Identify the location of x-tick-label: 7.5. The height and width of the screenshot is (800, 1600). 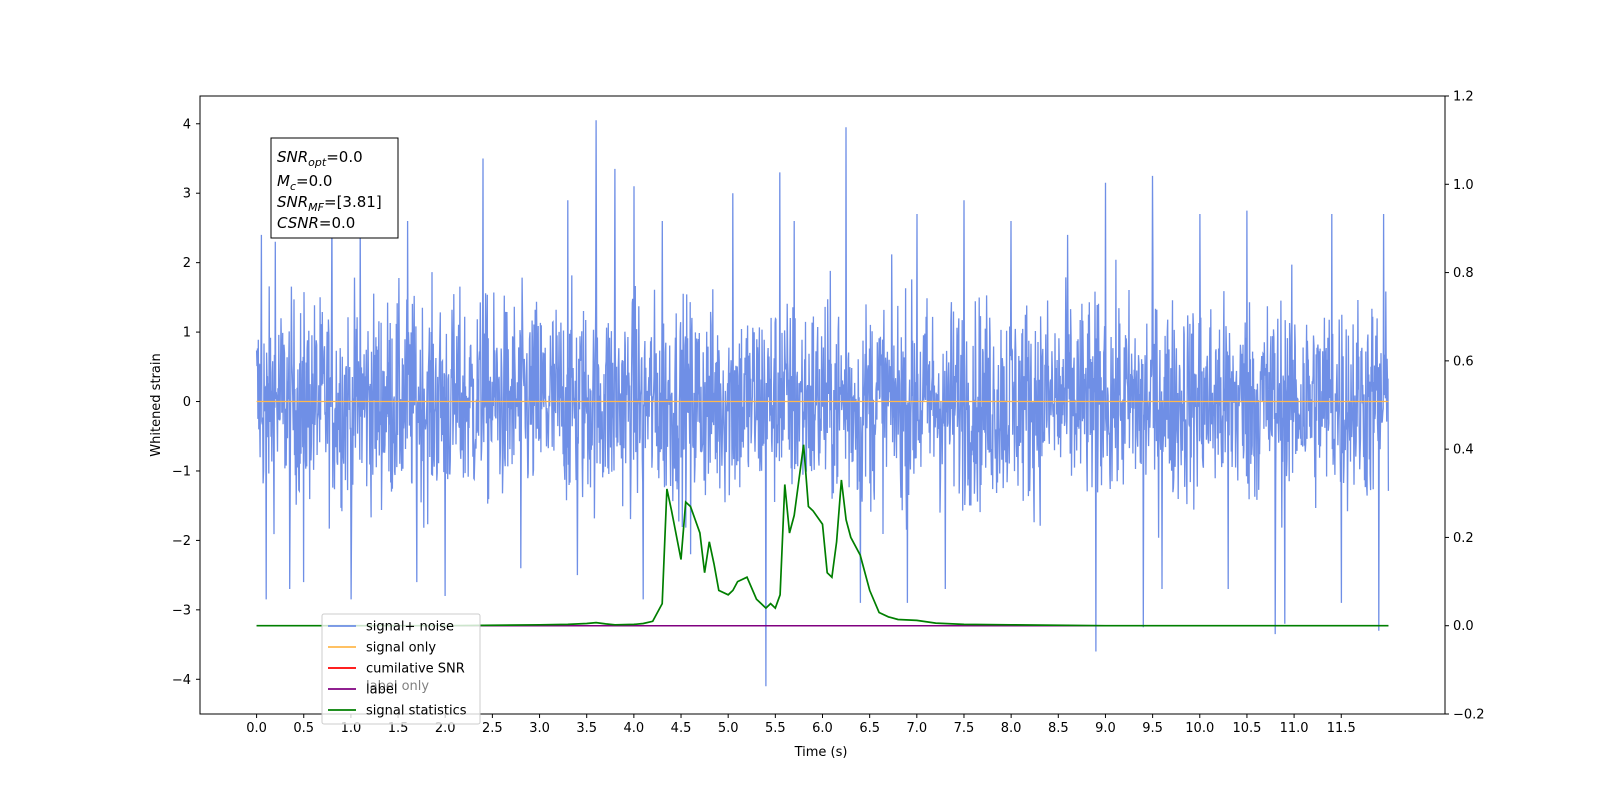
(964, 728).